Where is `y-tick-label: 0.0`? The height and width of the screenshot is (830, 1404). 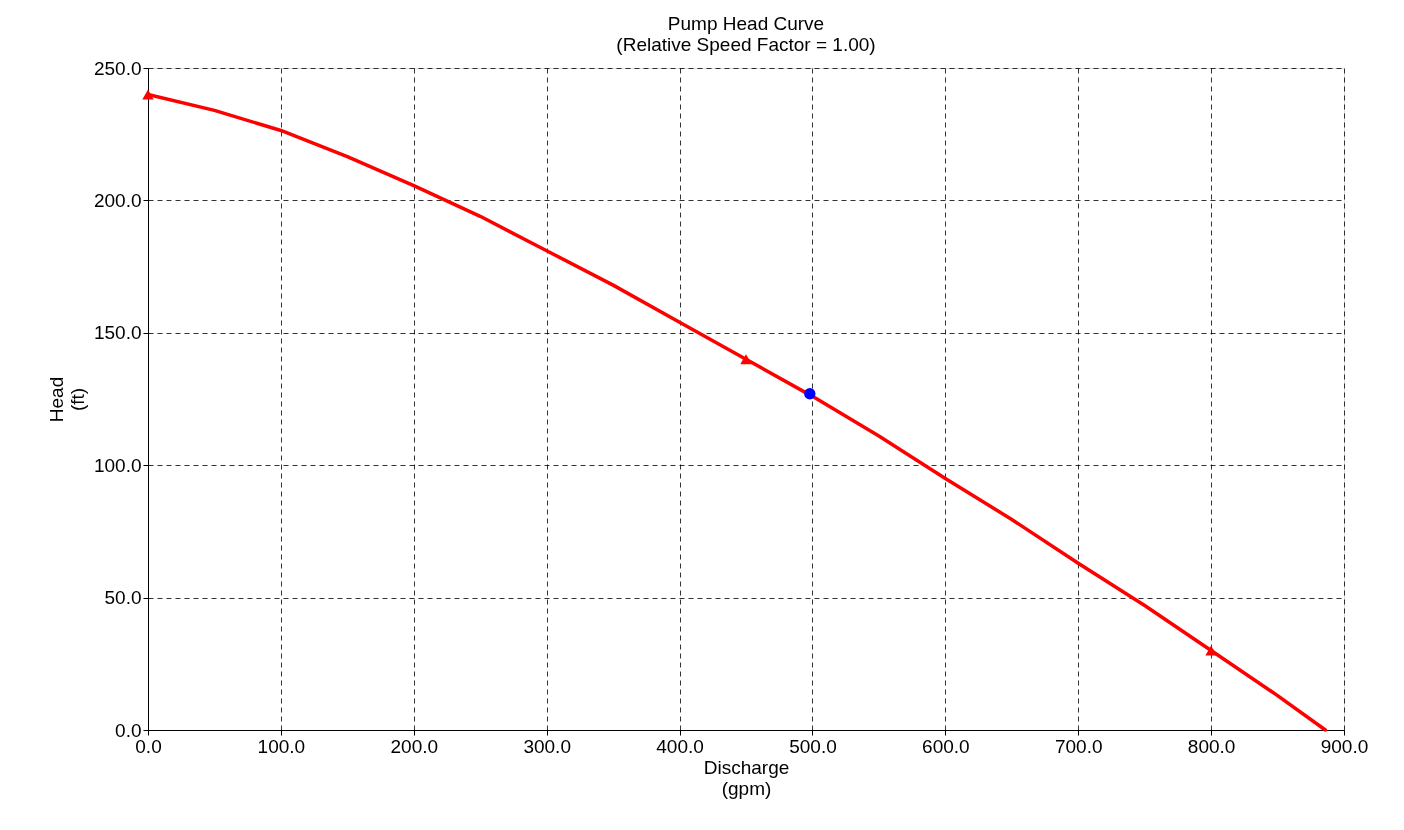
y-tick-label: 0.0 is located at coordinates (128, 730).